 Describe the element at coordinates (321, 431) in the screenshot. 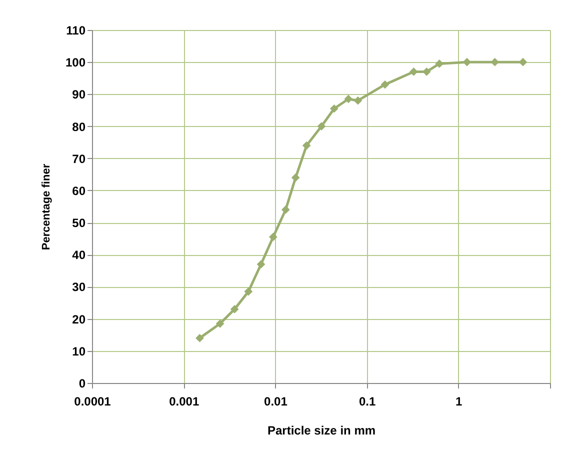

I see `x-axis-title: Particle size in mm` at that location.